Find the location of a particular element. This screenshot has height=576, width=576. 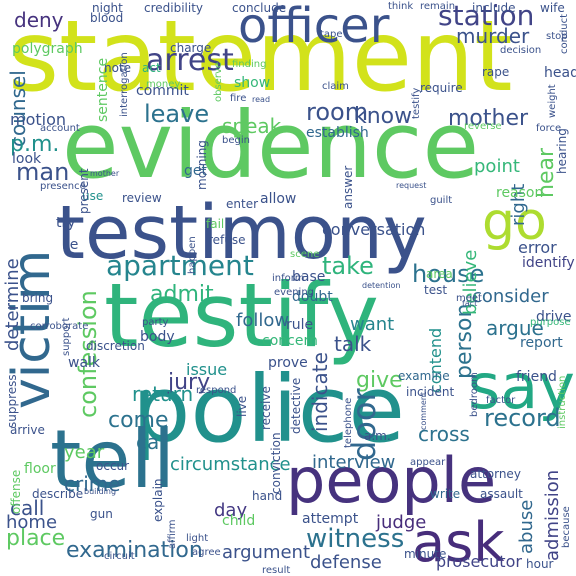

word-follow: follow is located at coordinates (263, 320).